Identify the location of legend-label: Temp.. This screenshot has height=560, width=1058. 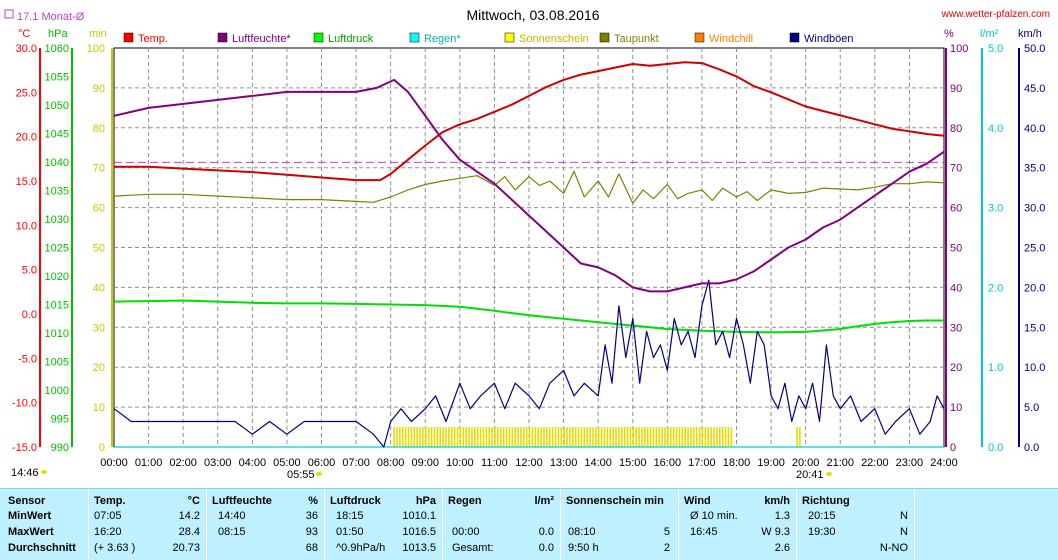
(153, 39).